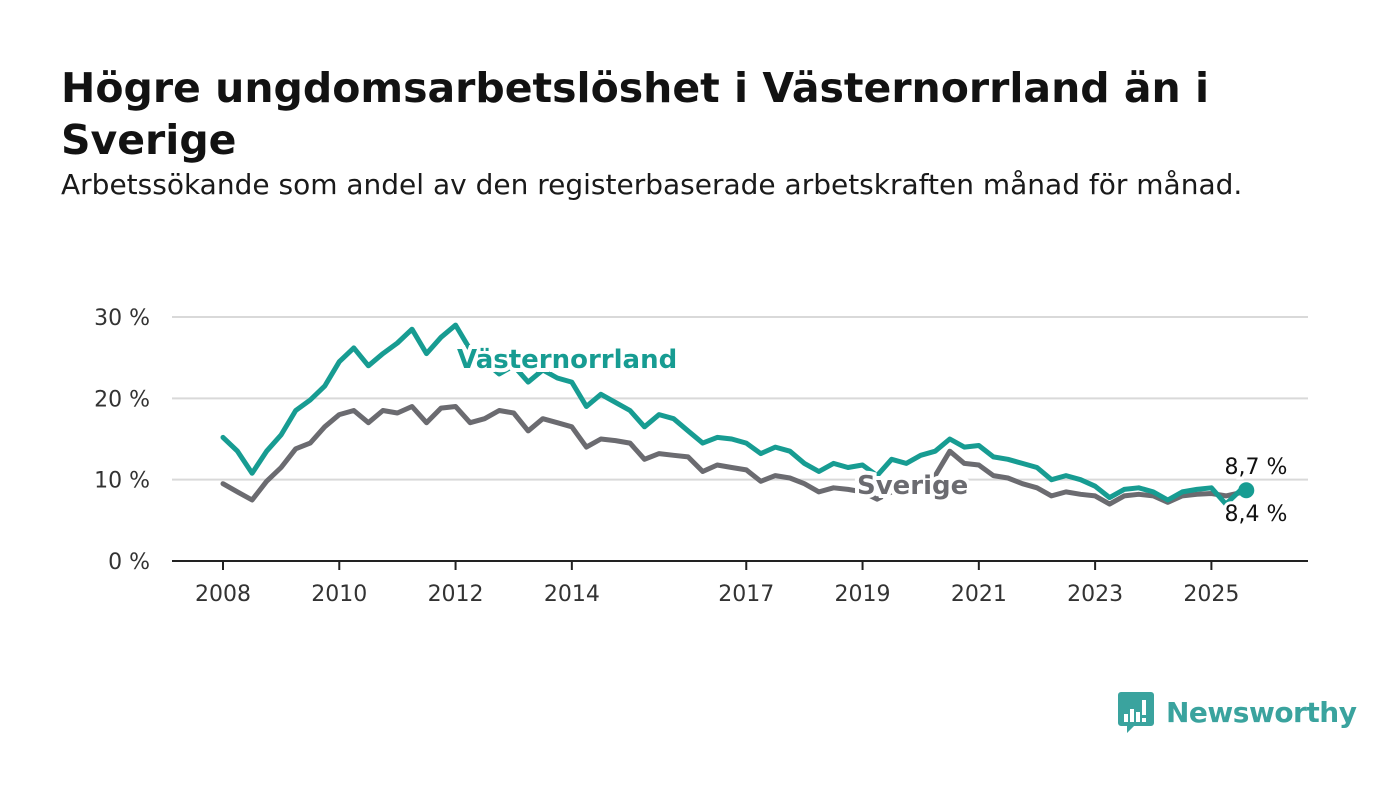  What do you see at coordinates (1256, 467) in the screenshot?
I see `end-label-vasternorrland: 8,7 %` at bounding box center [1256, 467].